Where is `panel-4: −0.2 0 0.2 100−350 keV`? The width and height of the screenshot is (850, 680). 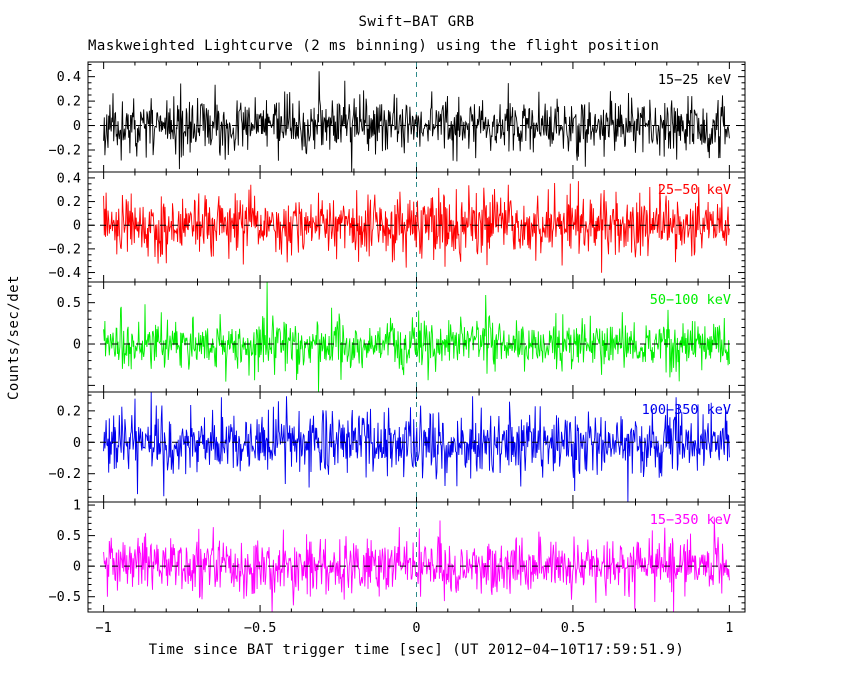 panel-4: −0.2 0 0.2 100−350 keV is located at coordinates (397, 447).